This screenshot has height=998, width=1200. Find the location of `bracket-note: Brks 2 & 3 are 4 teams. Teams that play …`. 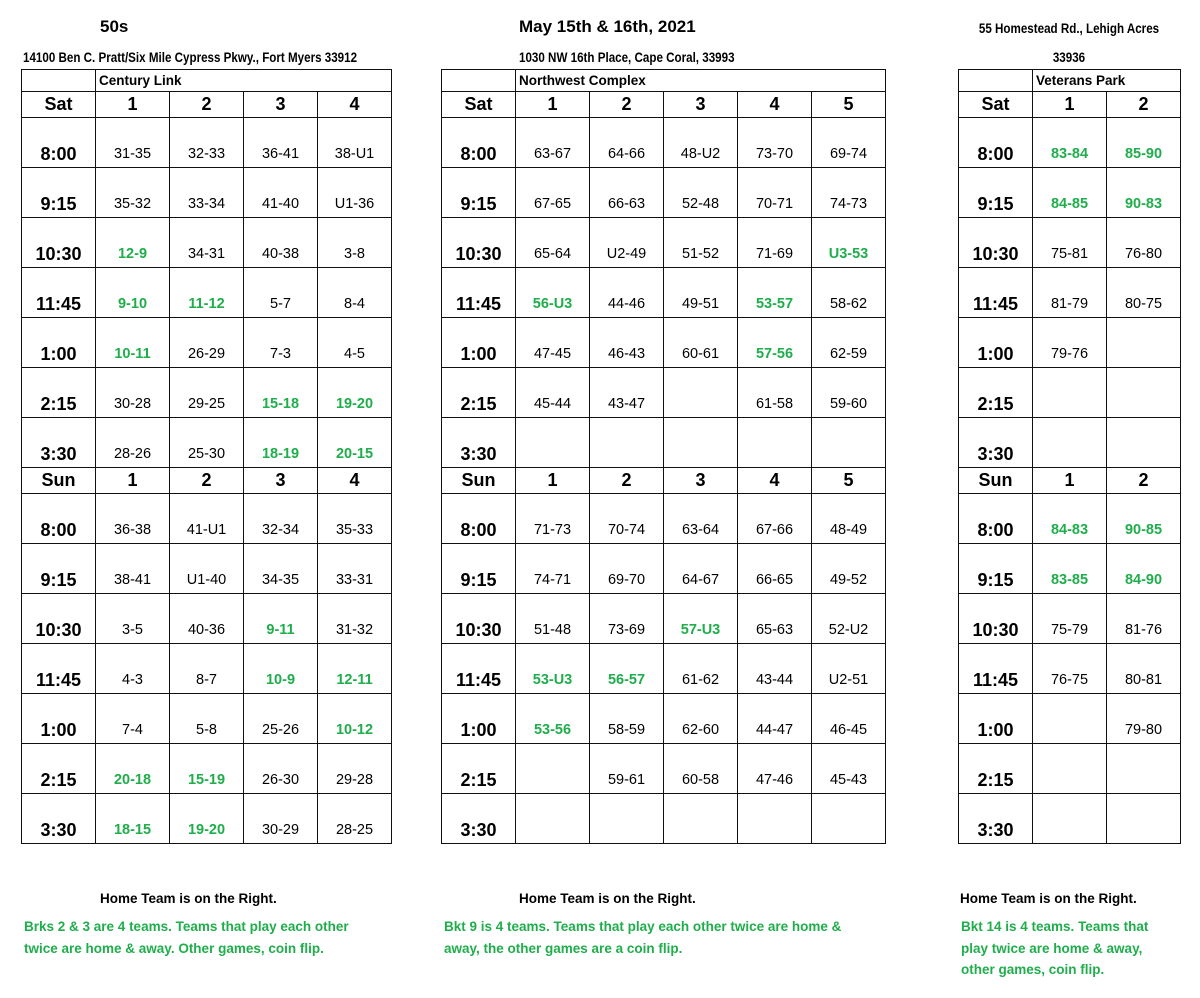

bracket-note: Brks 2 & 3 are 4 teams. Teams that play … is located at coordinates (186, 937).